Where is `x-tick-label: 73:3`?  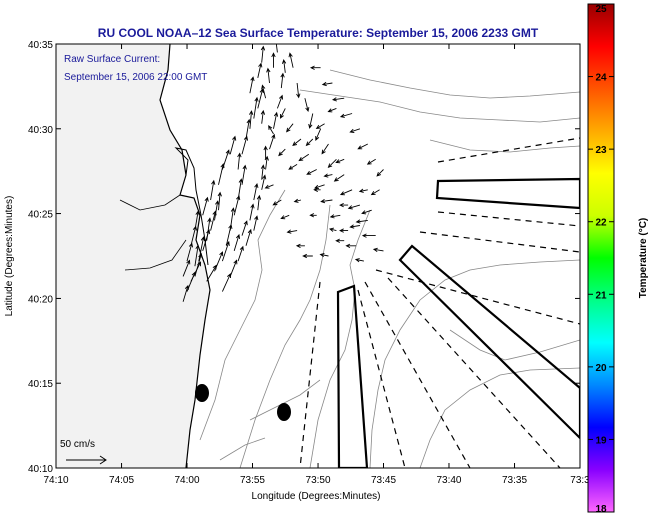 x-tick-label: 73:3 is located at coordinates (580, 480).